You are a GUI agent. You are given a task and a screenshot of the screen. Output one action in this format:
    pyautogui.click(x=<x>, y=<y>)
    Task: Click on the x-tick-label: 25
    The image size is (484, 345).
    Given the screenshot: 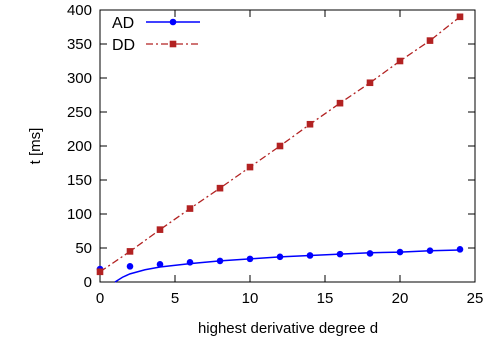 What is the action you would take?
    pyautogui.click(x=475, y=298)
    